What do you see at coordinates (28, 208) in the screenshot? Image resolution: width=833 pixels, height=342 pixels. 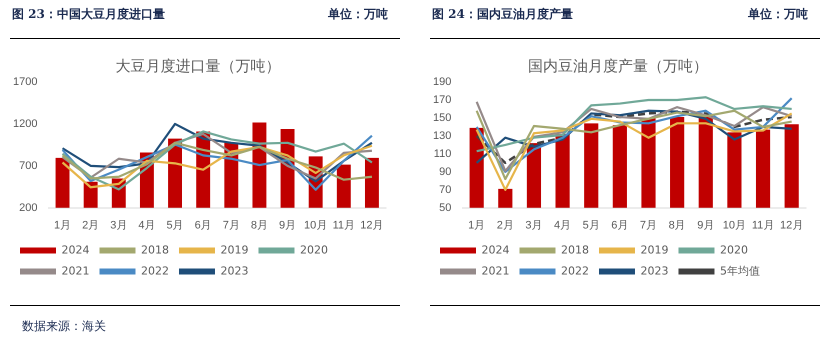 I see `y-tick-label: 200` at bounding box center [28, 208].